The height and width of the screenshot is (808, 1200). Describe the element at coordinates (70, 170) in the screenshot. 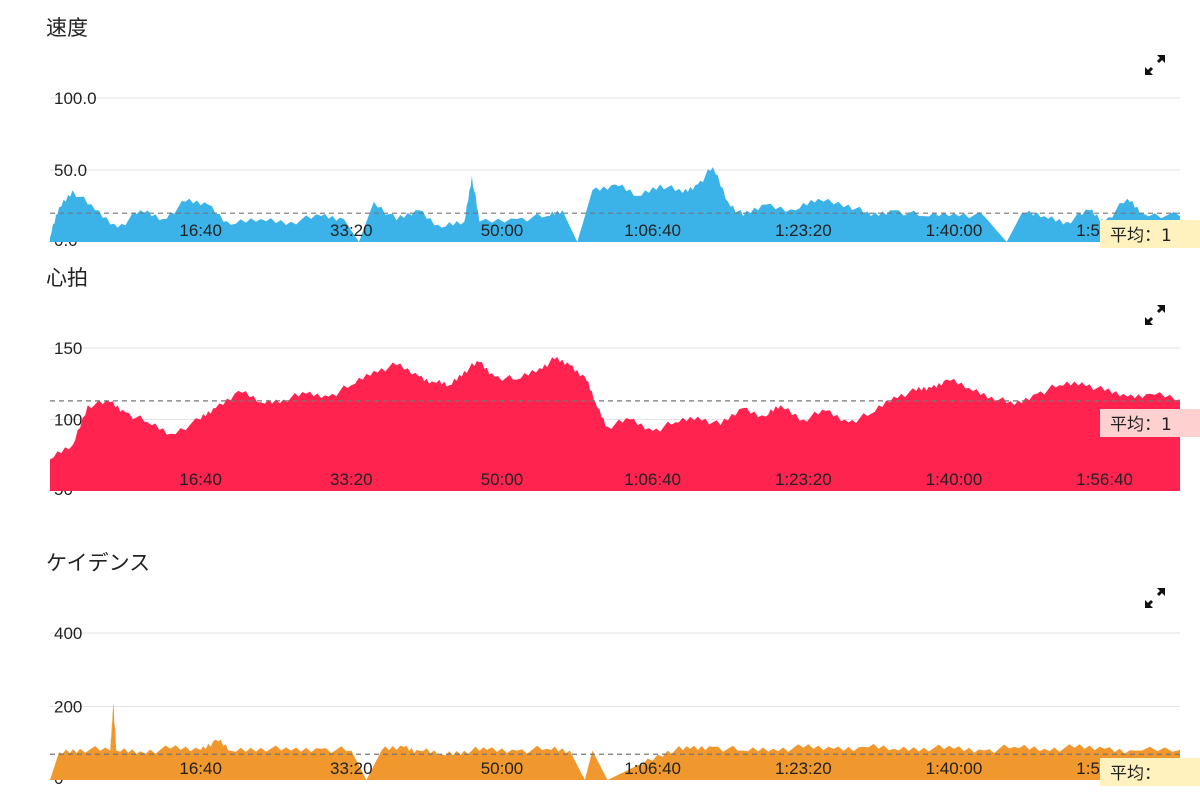

I see `y-tick-label: 50.0` at that location.